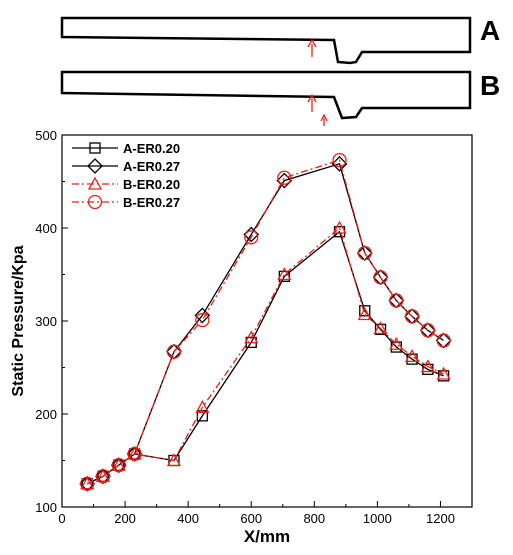 The width and height of the screenshot is (513, 555). What do you see at coordinates (267, 536) in the screenshot?
I see `x-axis-label: X/mm` at bounding box center [267, 536].